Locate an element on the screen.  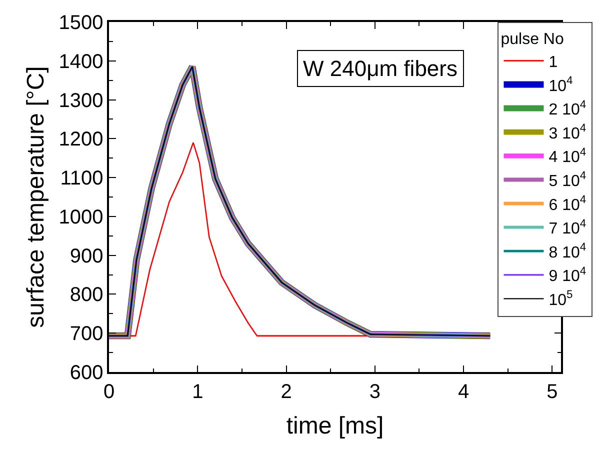
x-tick-label: 4 is located at coordinates (464, 391).